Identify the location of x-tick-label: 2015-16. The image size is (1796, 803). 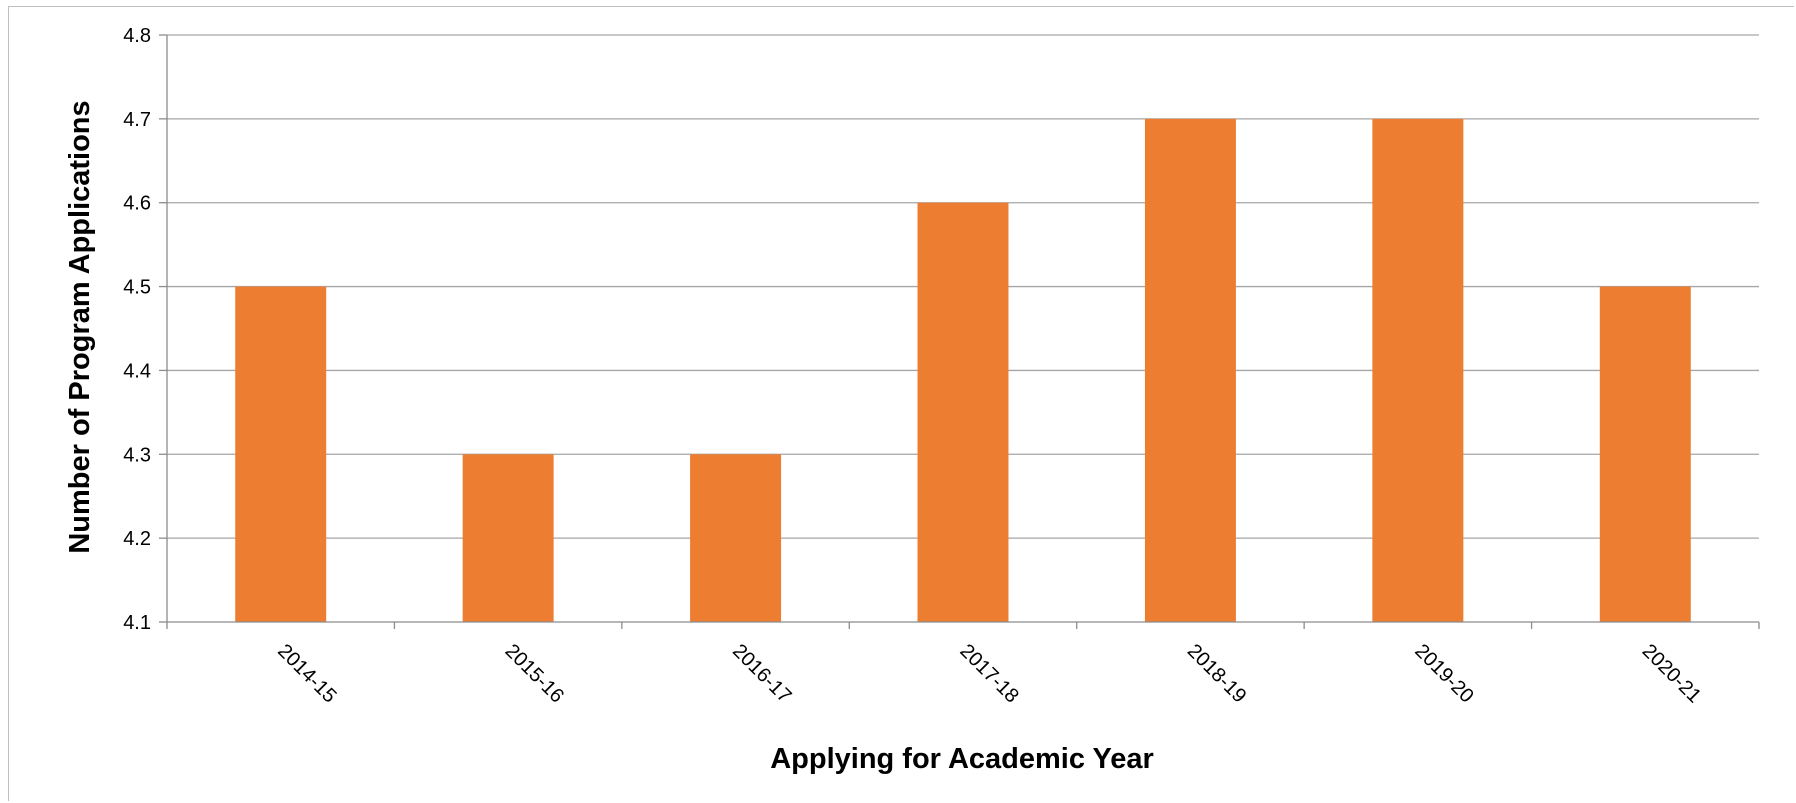
(534, 673).